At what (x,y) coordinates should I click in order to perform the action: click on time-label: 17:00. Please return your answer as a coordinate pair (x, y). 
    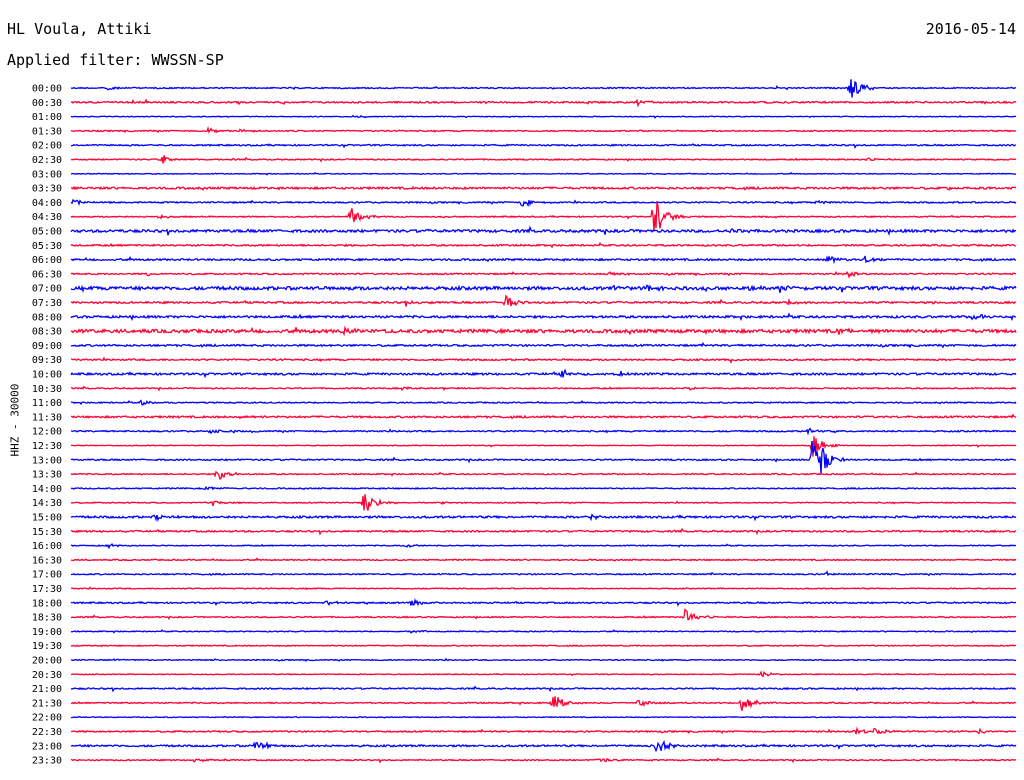
    Looking at the image, I should click on (47, 575).